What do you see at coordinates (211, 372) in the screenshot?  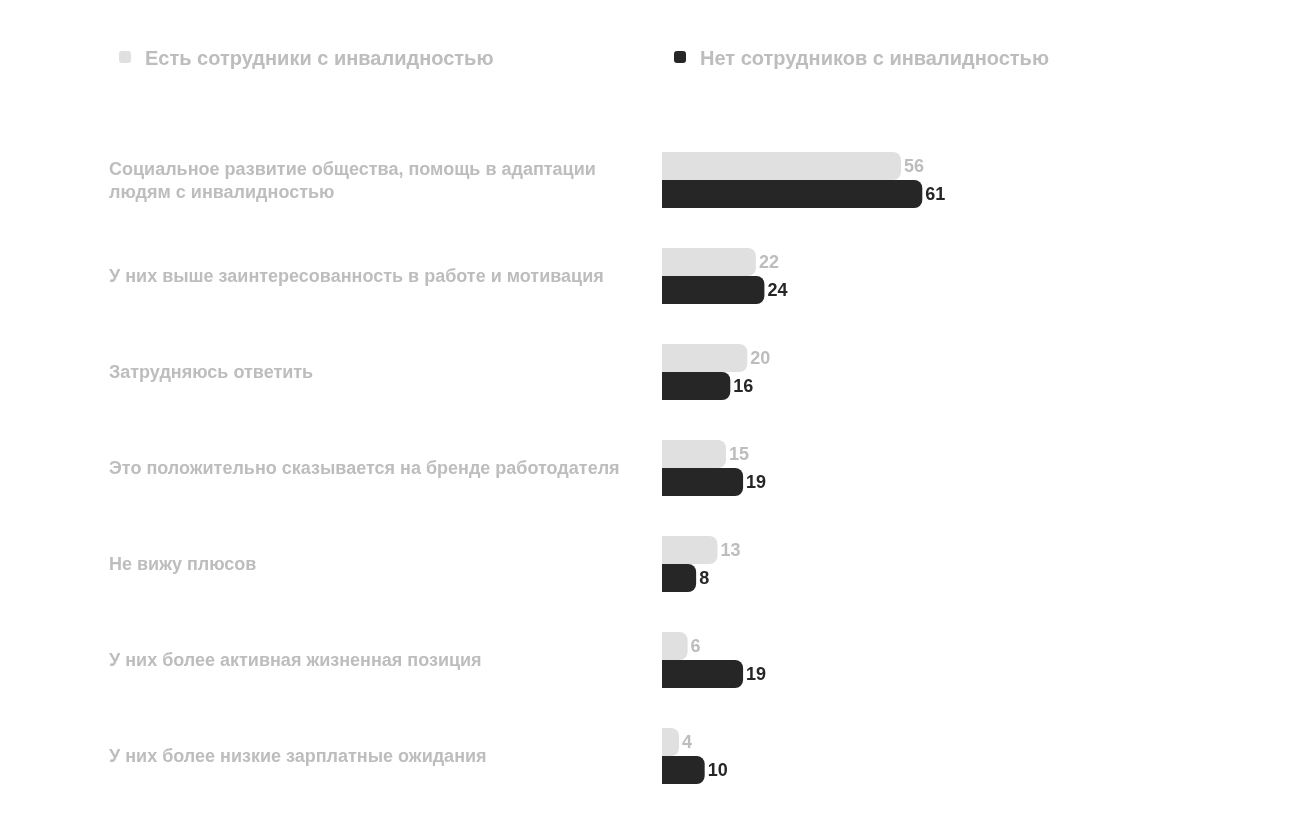 I see `y-tick-label: Затрудняюсь ответить` at bounding box center [211, 372].